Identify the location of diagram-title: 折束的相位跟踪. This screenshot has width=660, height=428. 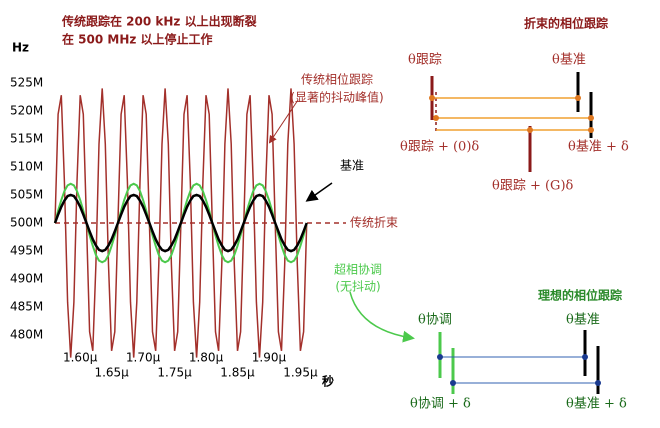
(566, 23).